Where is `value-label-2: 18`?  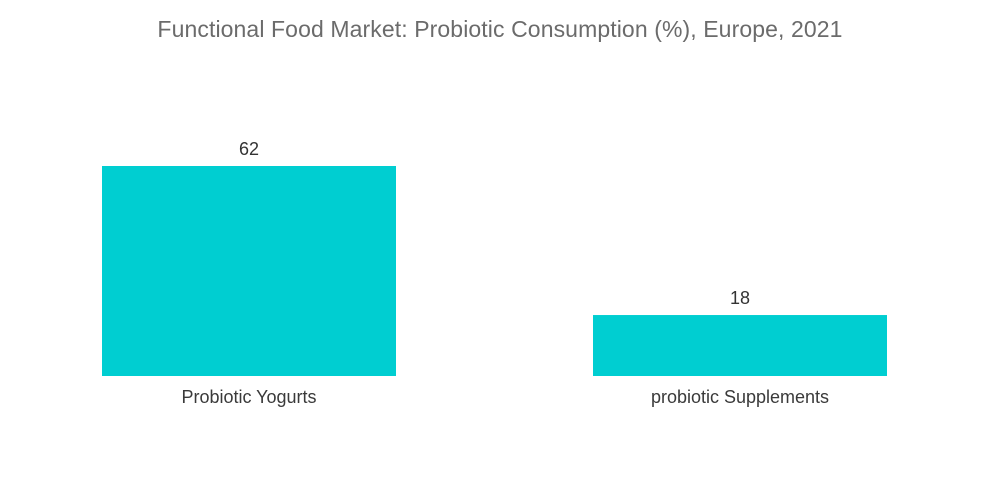 value-label-2: 18 is located at coordinates (740, 298).